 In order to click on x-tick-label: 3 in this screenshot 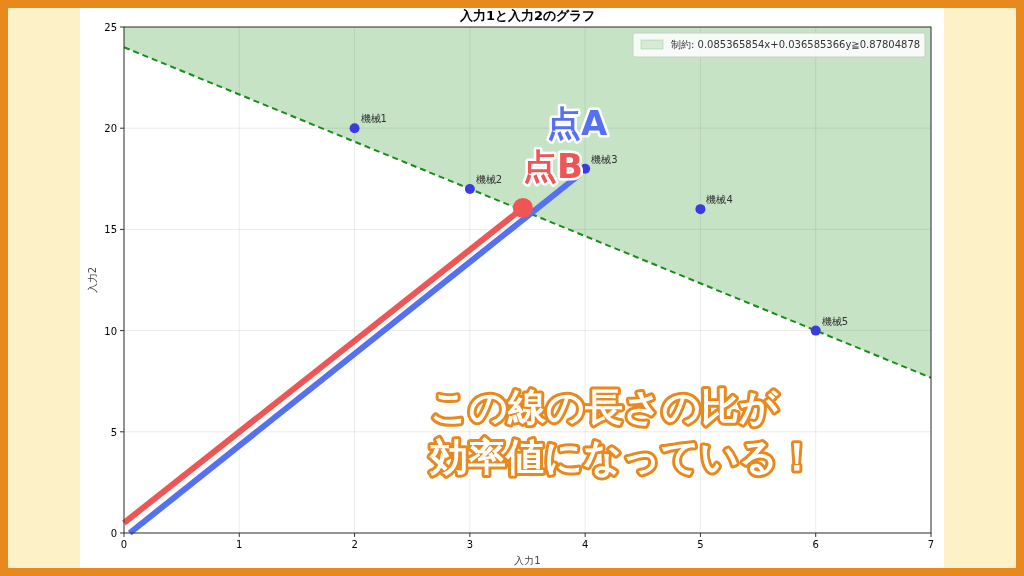, I will do `click(470, 544)`.